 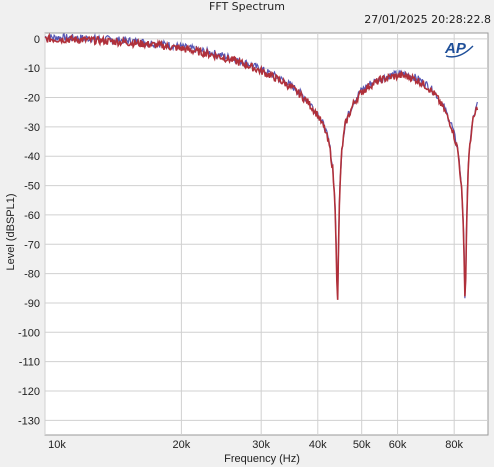 What do you see at coordinates (362, 445) in the screenshot?
I see `x-tick-label: 50k` at bounding box center [362, 445].